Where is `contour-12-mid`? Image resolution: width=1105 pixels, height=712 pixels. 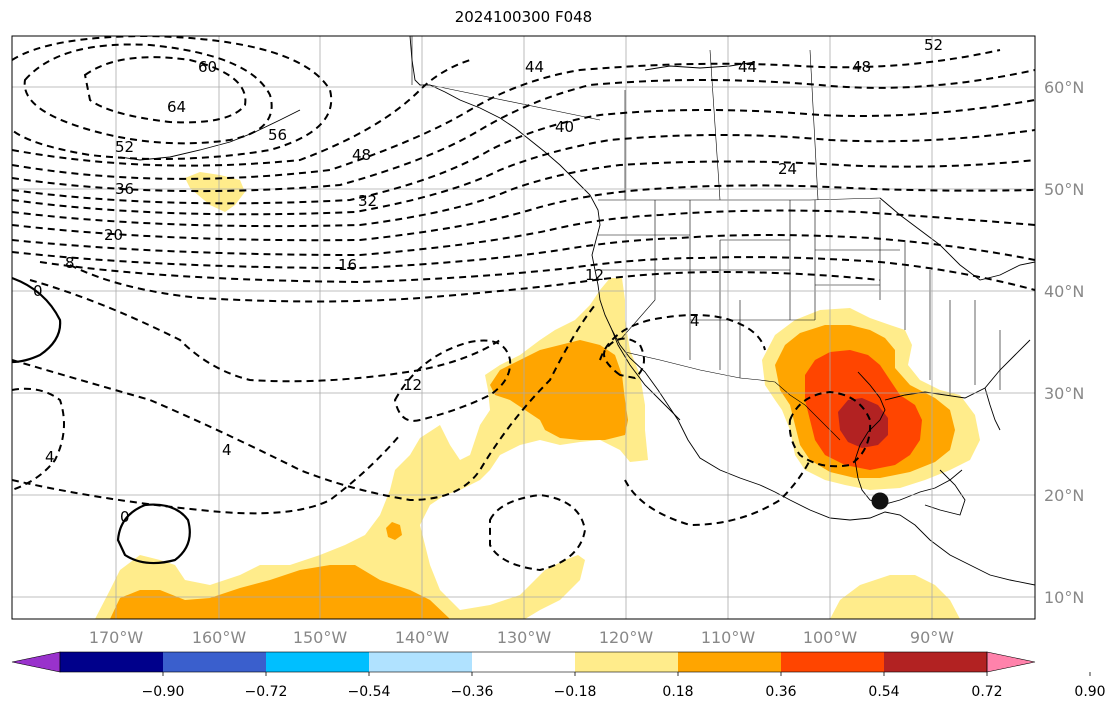
contour-12-mid is located at coordinates (452, 380).